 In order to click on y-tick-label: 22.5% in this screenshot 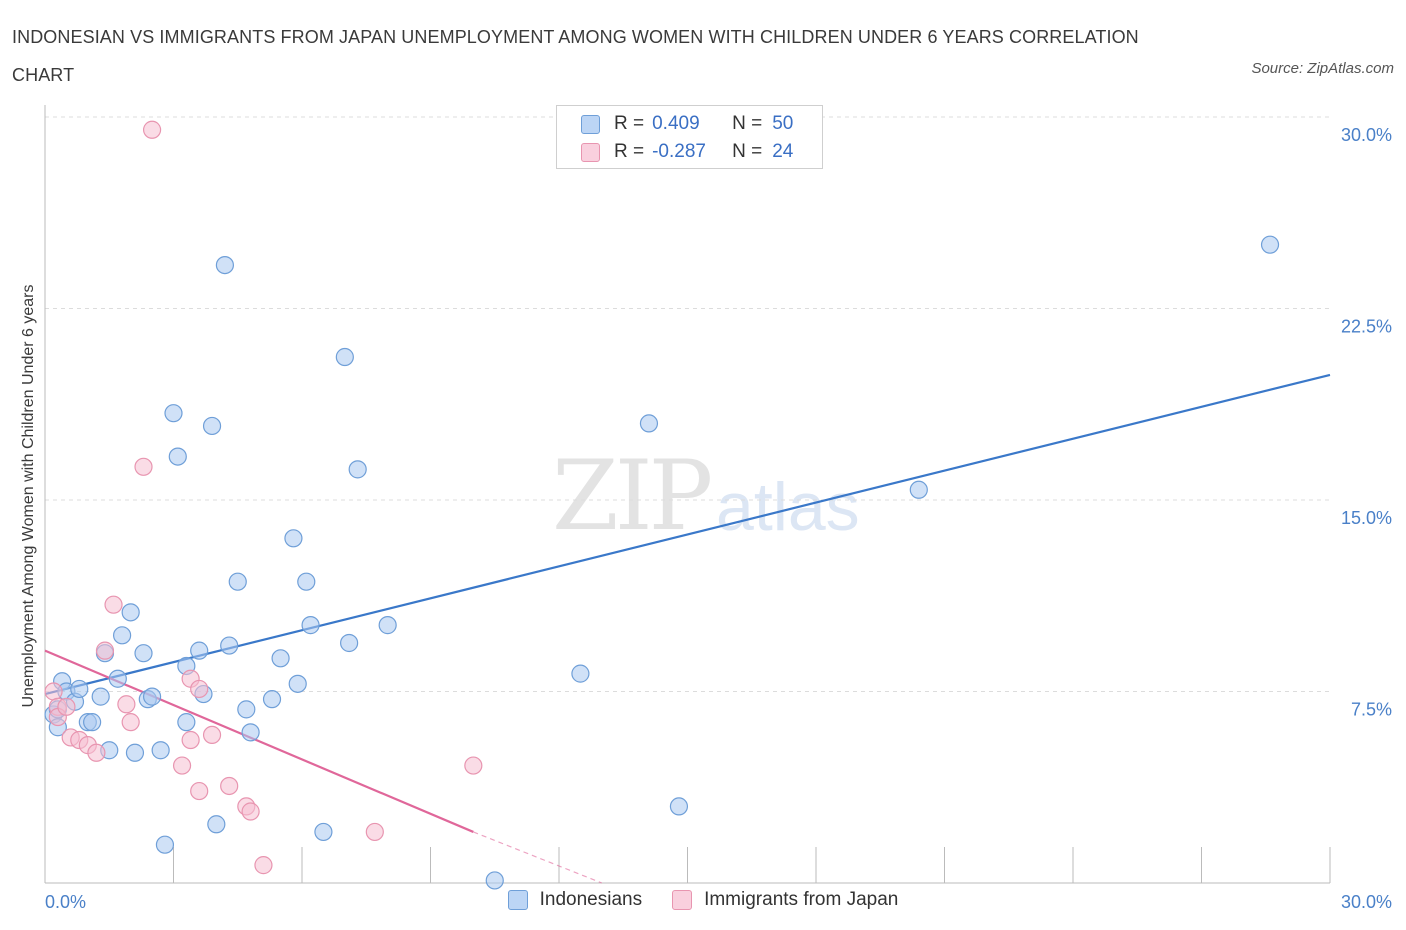, I will do `click(1366, 327)`.